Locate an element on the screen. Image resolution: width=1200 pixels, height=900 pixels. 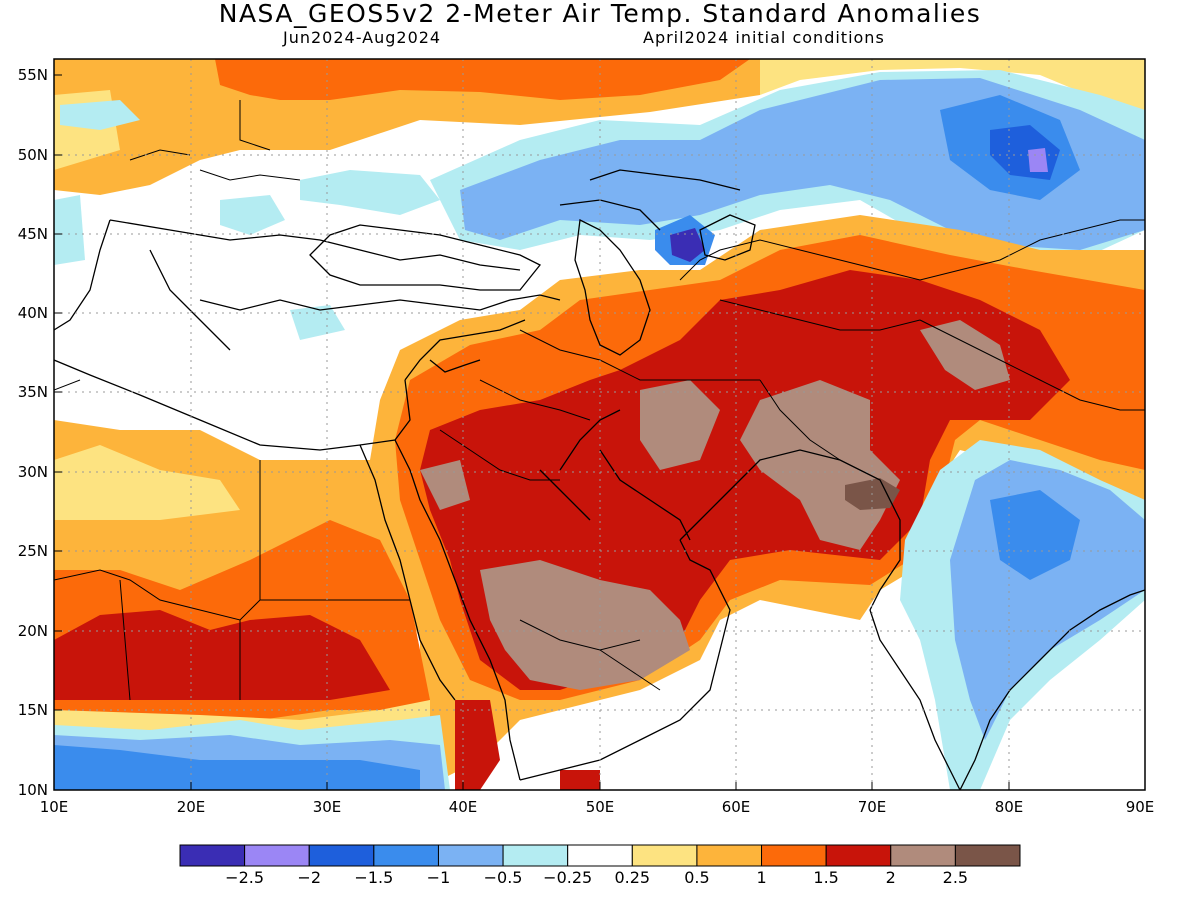
lon-label: 50E is located at coordinates (600, 807).